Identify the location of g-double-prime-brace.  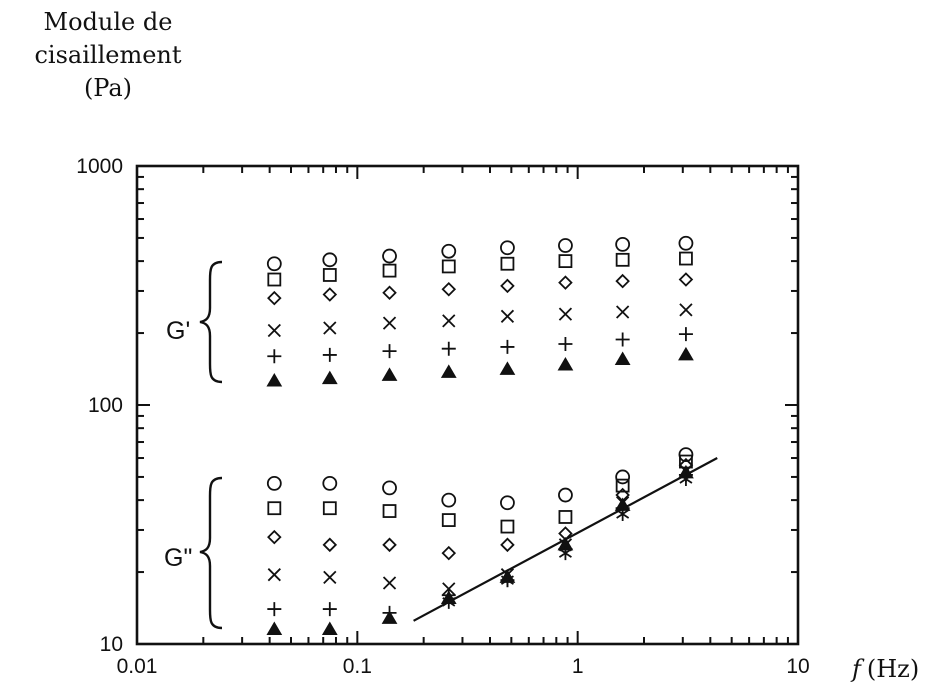
(211, 553).